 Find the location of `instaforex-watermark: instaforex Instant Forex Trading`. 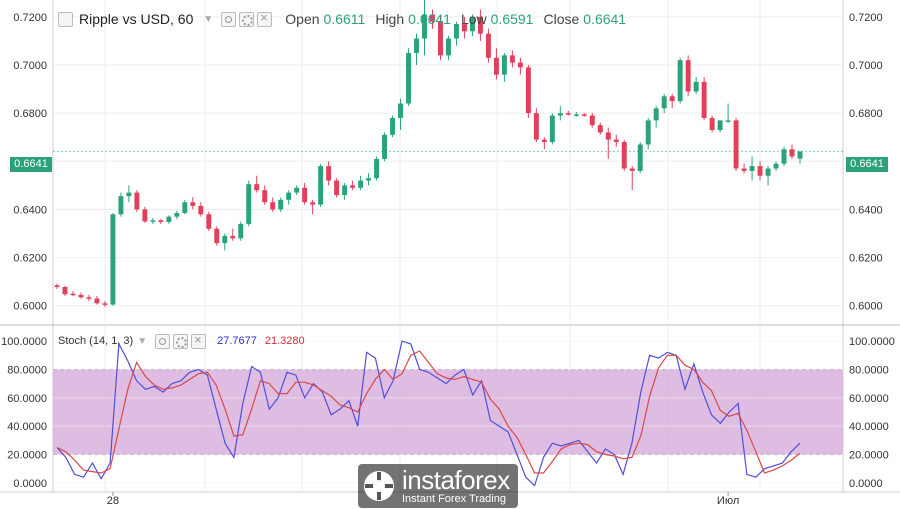

instaforex-watermark: instaforex Instant Forex Trading is located at coordinates (438, 486).